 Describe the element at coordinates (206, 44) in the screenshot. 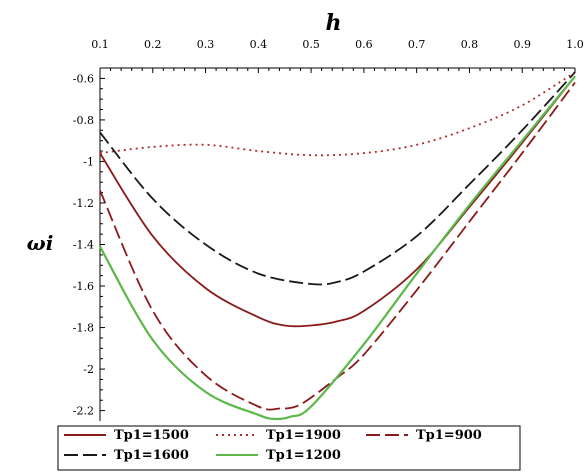

I see `x-tick-label: 0.3` at that location.